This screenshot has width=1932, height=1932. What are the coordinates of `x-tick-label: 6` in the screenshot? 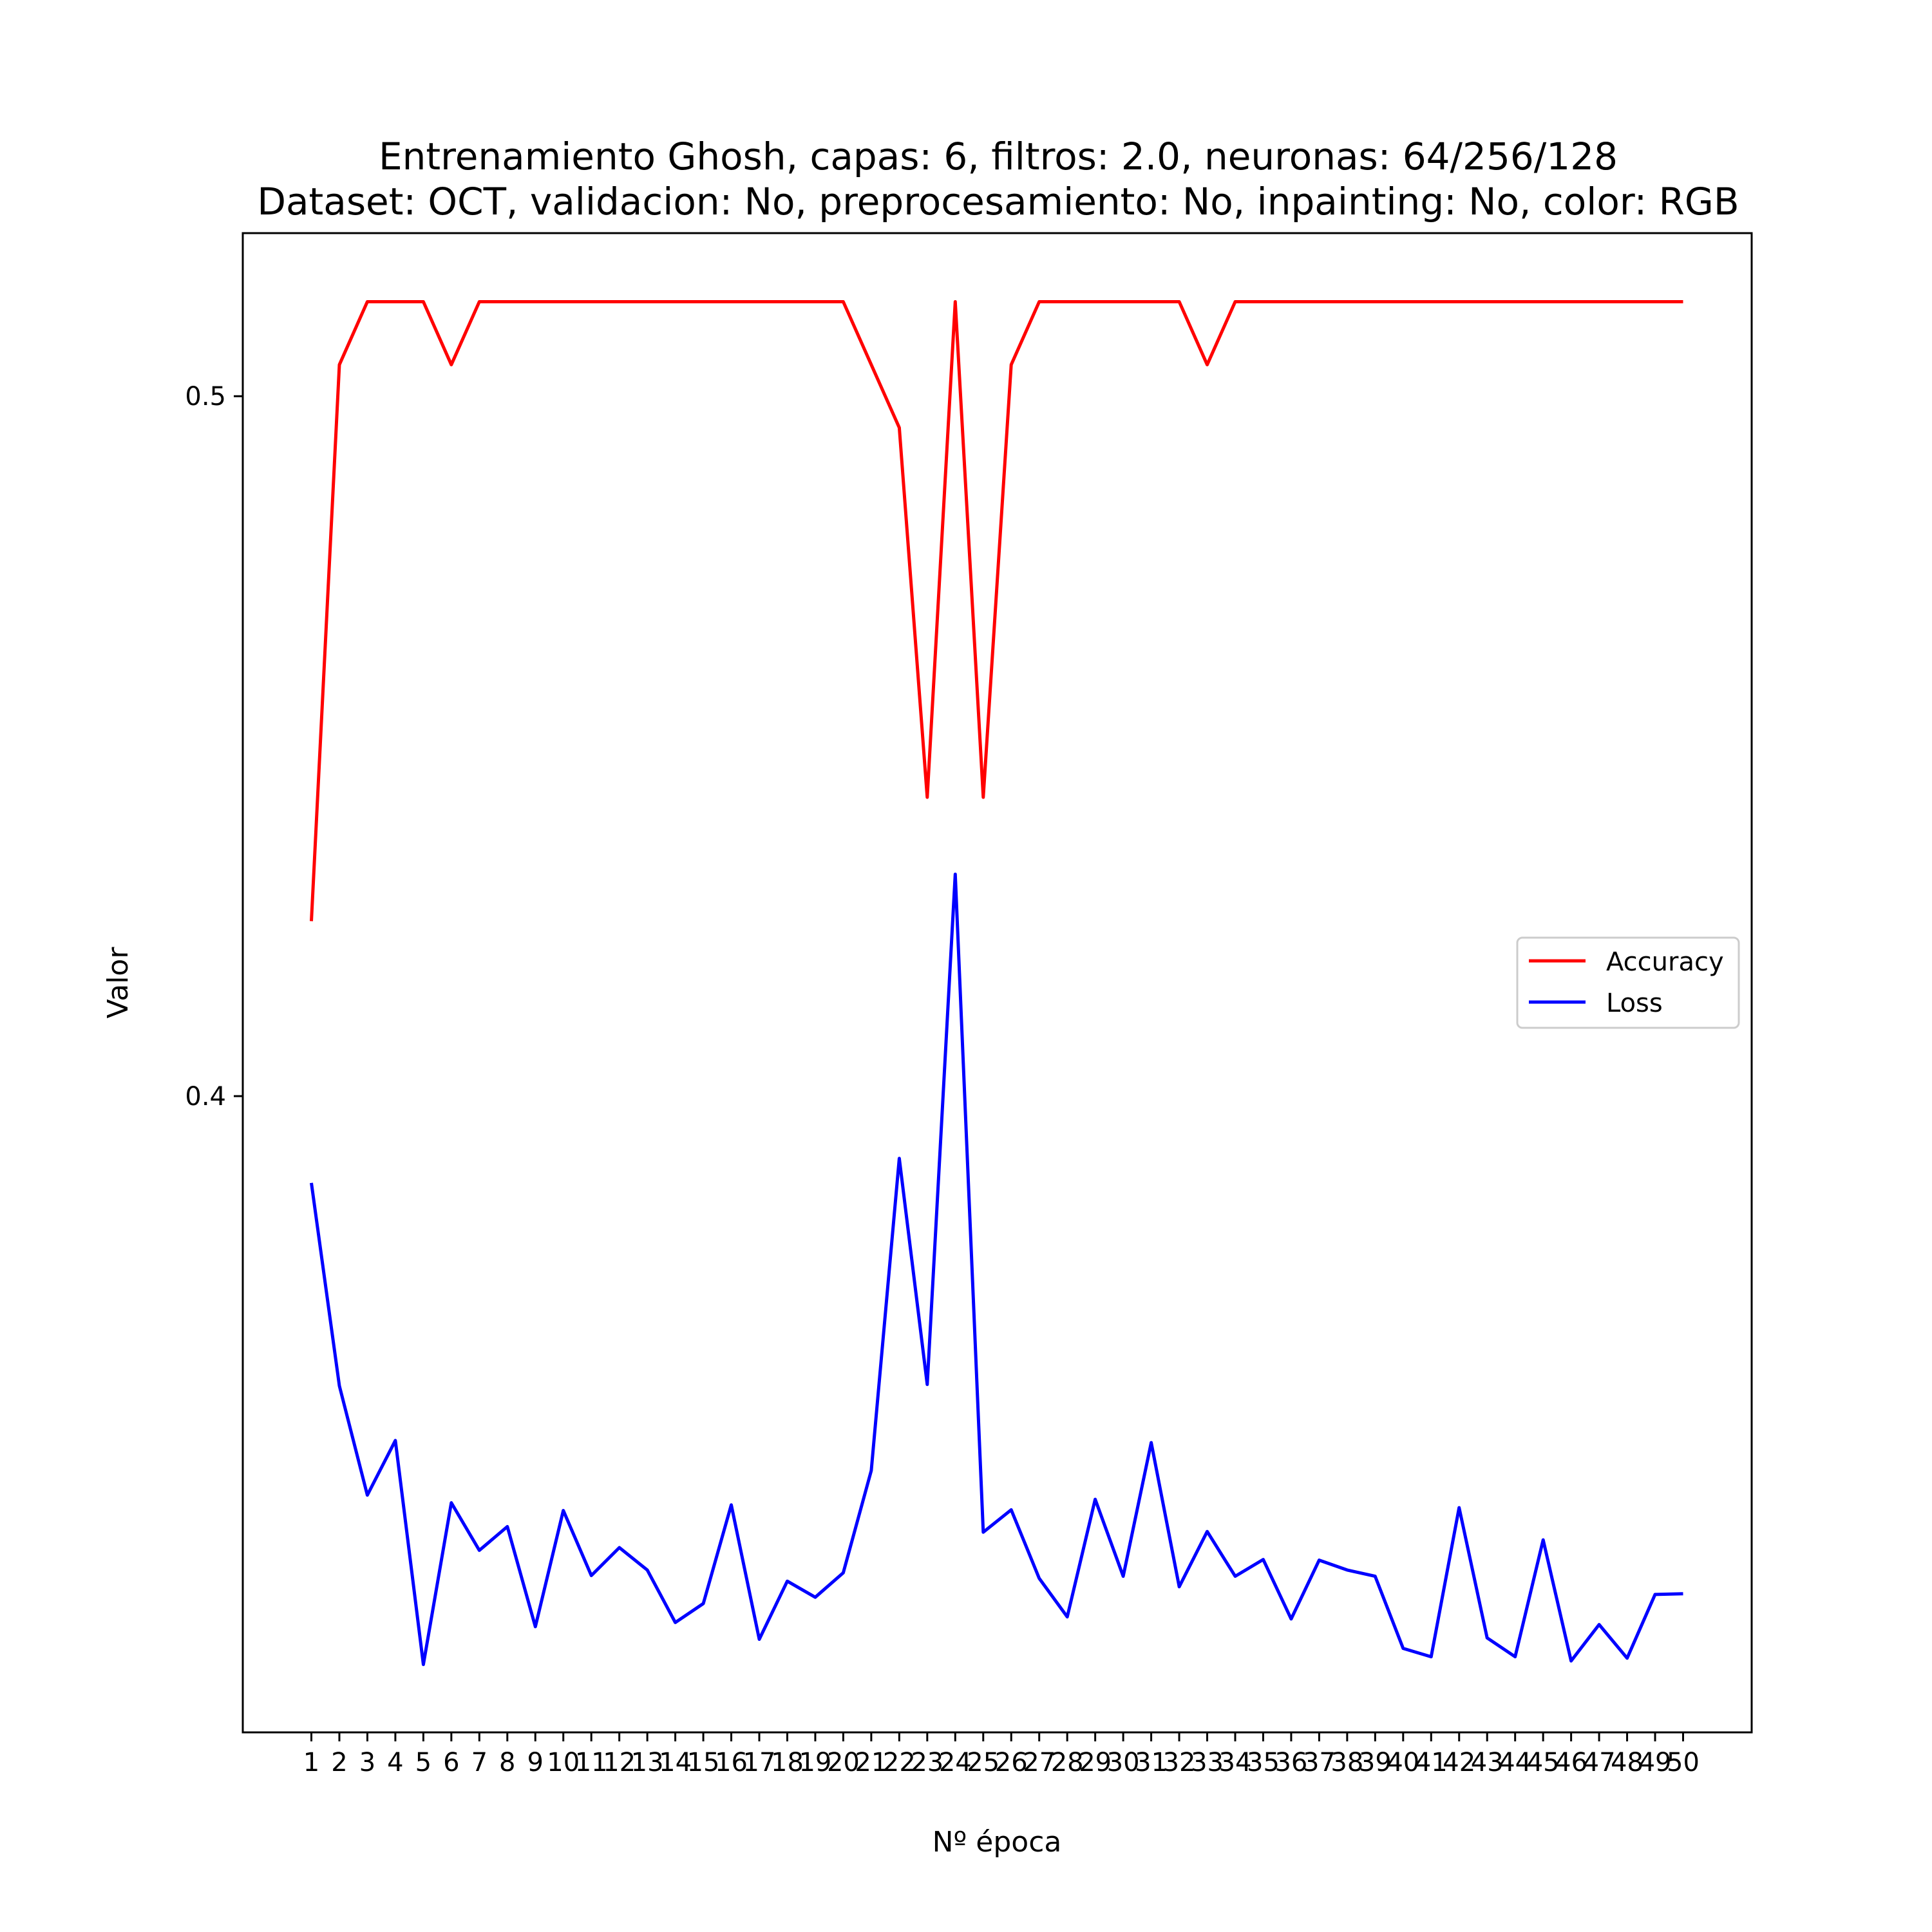 It's located at (451, 1762).